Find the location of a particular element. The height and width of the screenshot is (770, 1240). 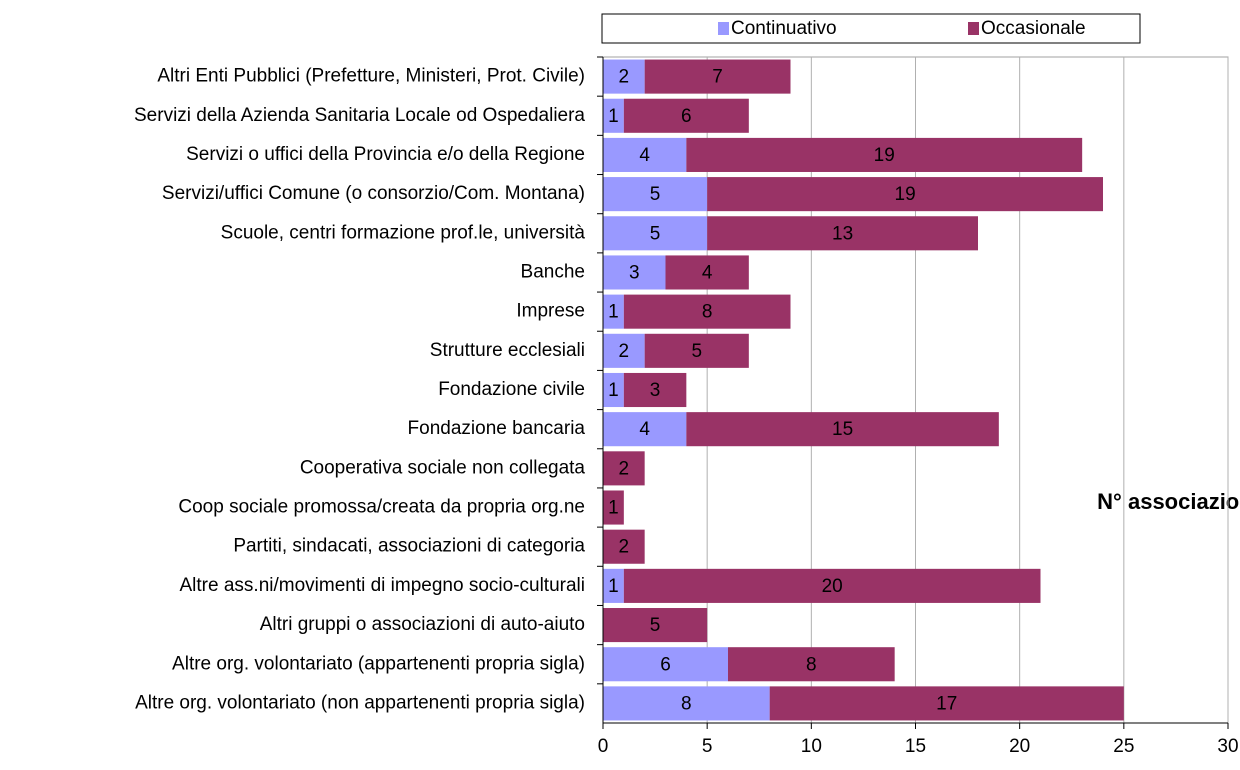

x-tick-label: 5 is located at coordinates (707, 746).